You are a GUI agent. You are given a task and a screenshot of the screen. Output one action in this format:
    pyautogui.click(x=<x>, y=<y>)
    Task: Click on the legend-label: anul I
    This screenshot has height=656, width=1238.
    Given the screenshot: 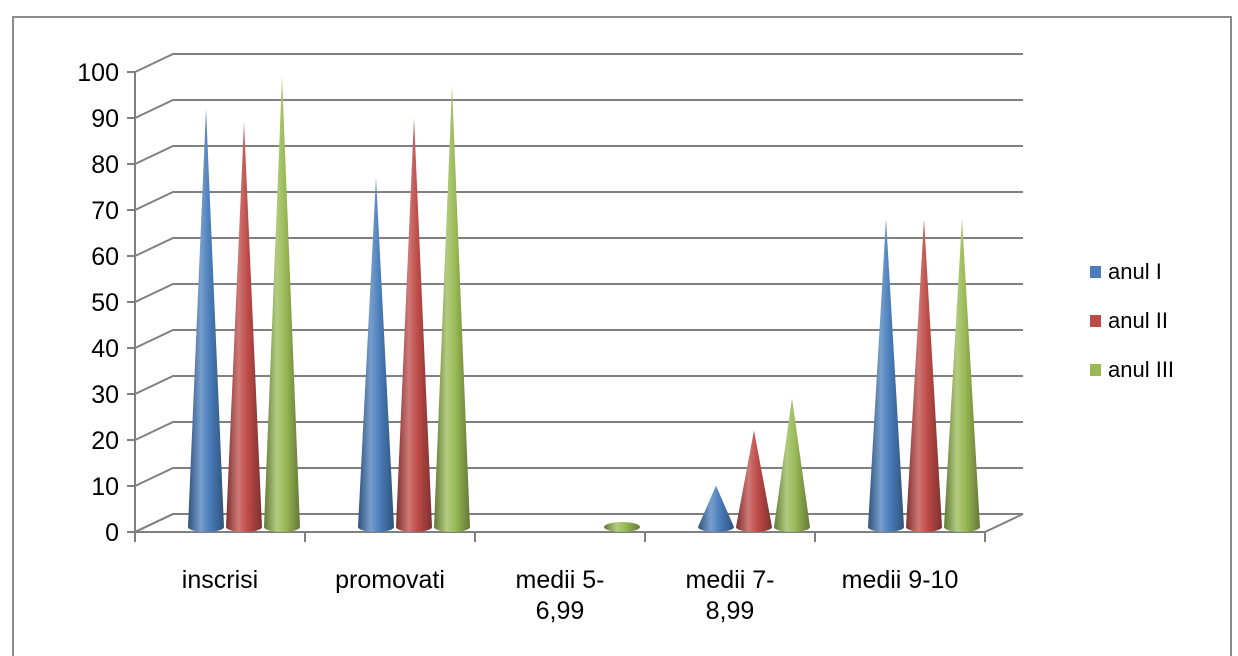 What is the action you would take?
    pyautogui.click(x=1135, y=271)
    